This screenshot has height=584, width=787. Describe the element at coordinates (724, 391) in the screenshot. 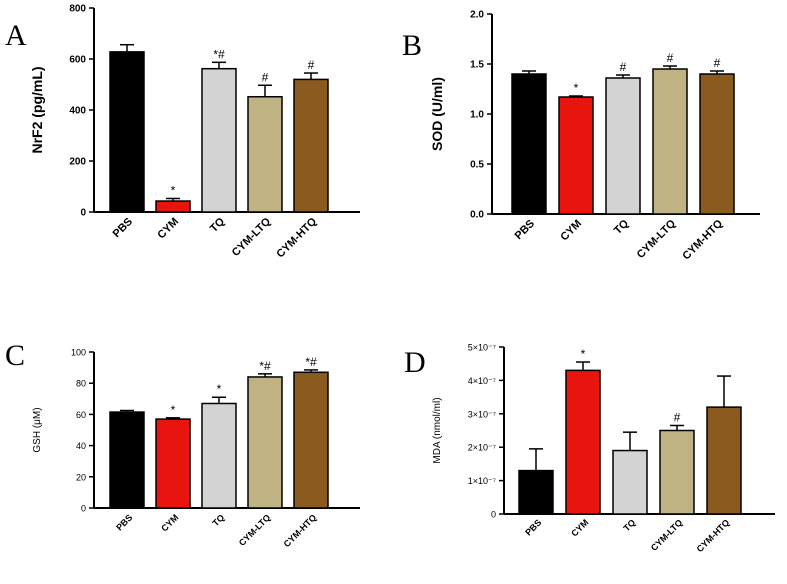

I see `d-error-bar-cym-htq` at that location.